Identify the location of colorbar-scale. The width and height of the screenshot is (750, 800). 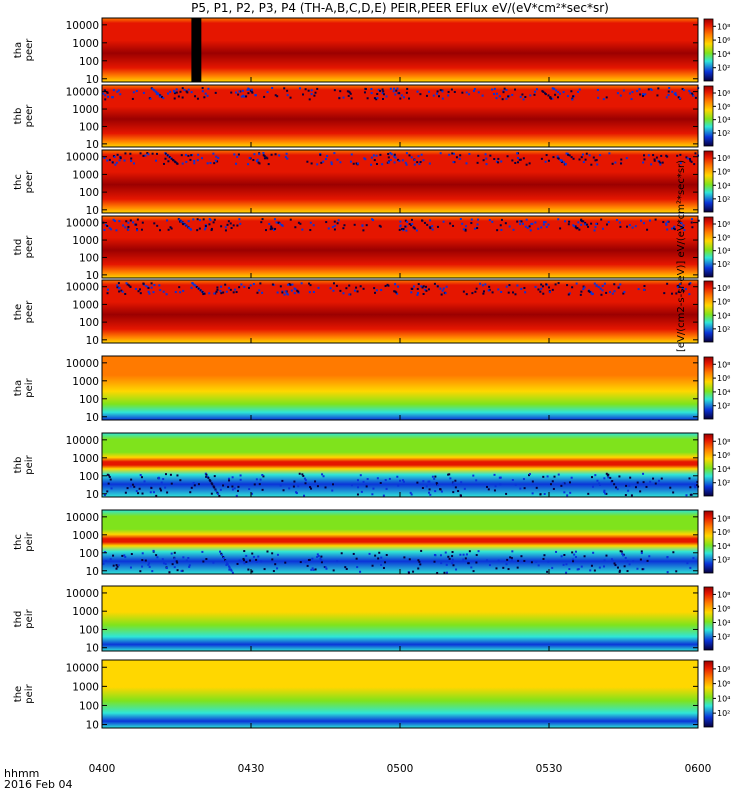
(708, 116).